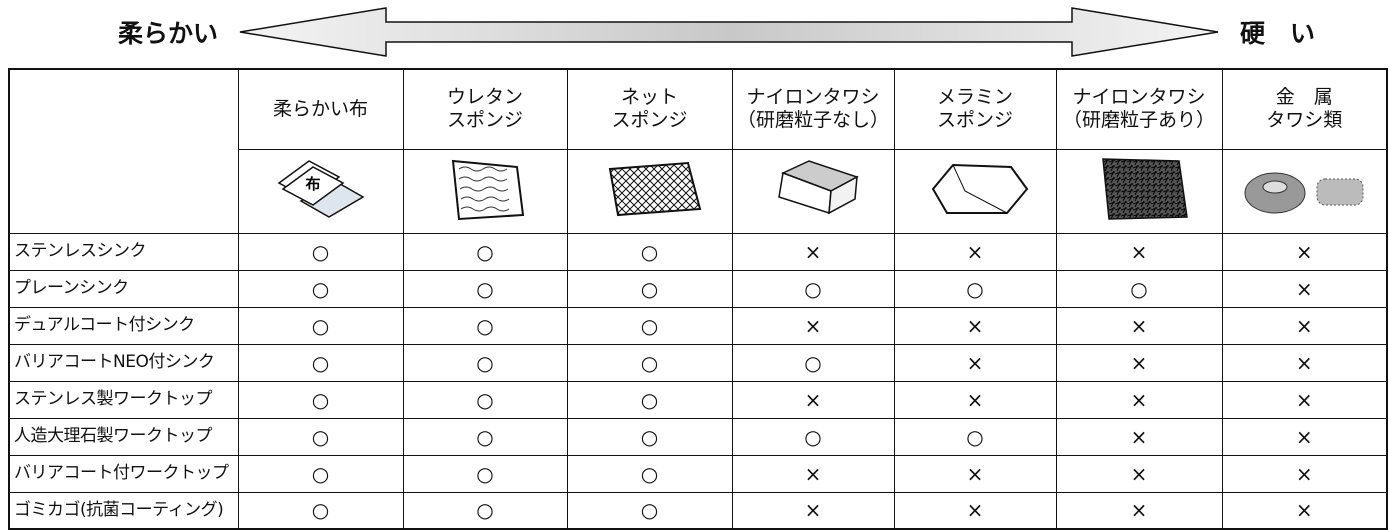  I want to click on column-header: ウレタン スポンジ, so click(485, 109).